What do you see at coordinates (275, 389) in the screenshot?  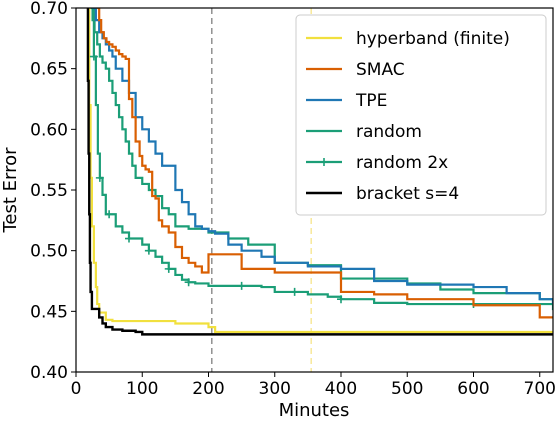 I see `x-tick-label: 300` at bounding box center [275, 389].